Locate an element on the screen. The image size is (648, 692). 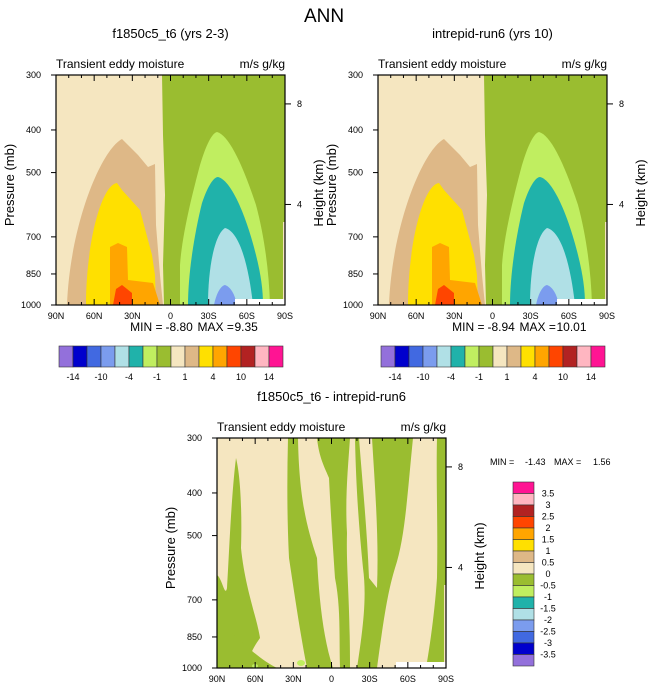
y-tick-label: 1000 is located at coordinates (31, 305).